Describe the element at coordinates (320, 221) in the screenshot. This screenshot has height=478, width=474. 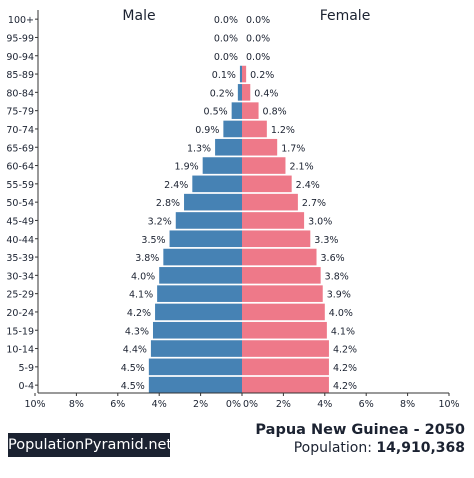
I see `female-value-label: 3.0%` at that location.